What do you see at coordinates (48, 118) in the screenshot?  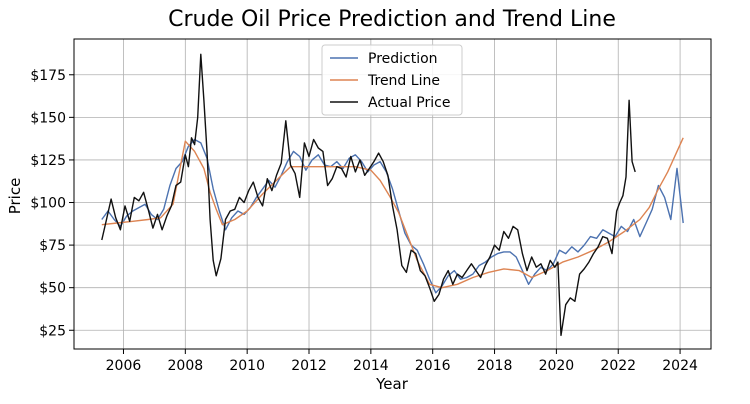 I see `y-tick-label: $150` at bounding box center [48, 118].